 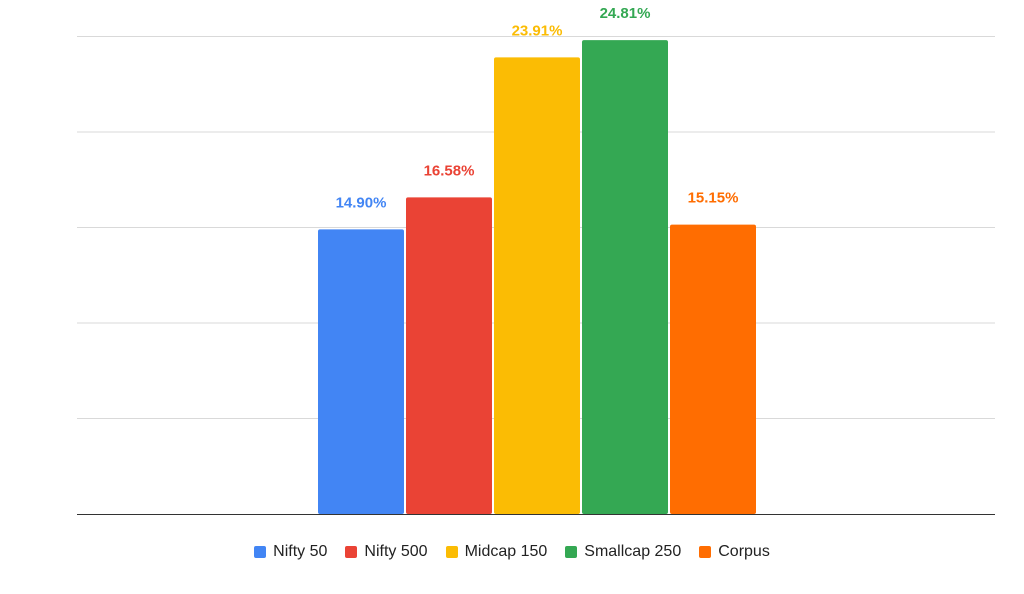 I want to click on legend-item-nifty-500: Nifty 500, so click(x=386, y=552).